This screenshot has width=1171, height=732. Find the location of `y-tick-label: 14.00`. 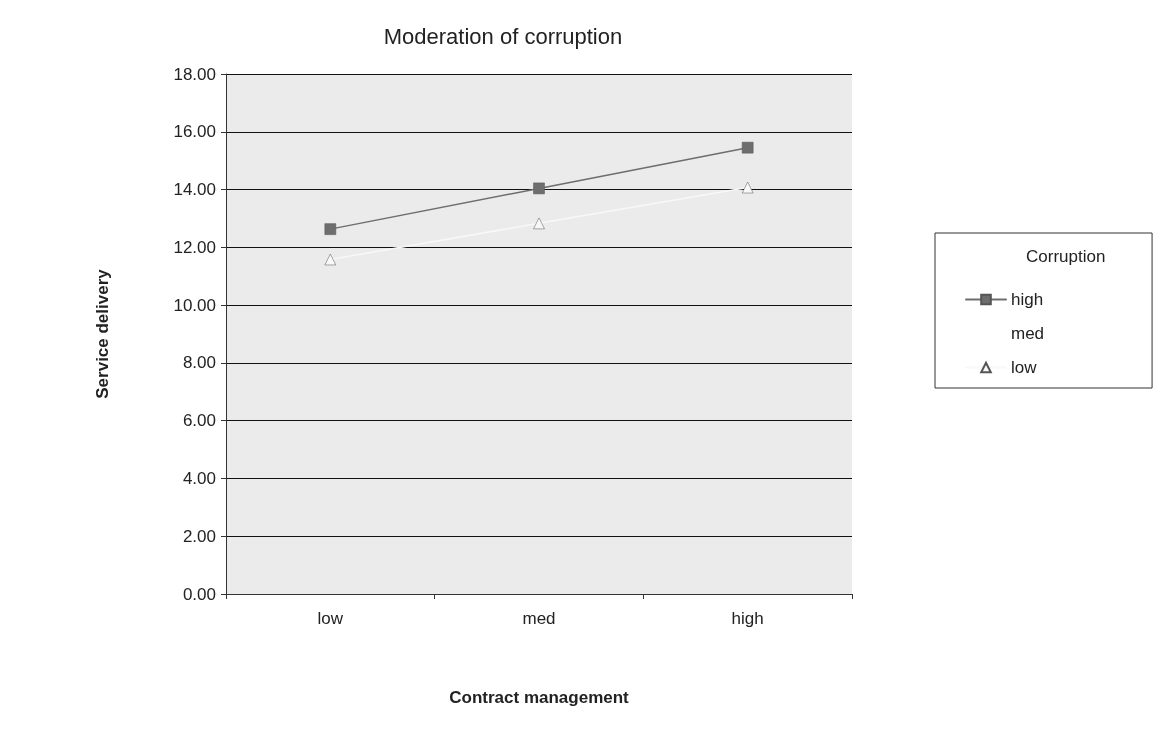

y-tick-label: 14.00 is located at coordinates (194, 190).